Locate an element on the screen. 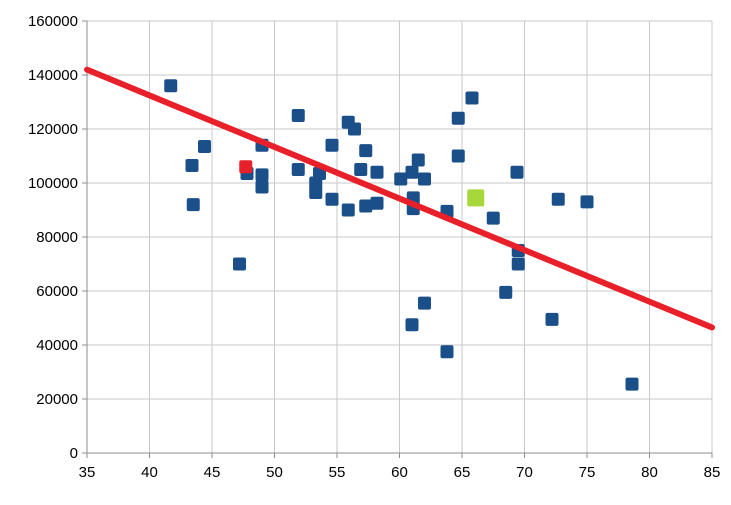  x-tick-label: 35 is located at coordinates (87, 472).